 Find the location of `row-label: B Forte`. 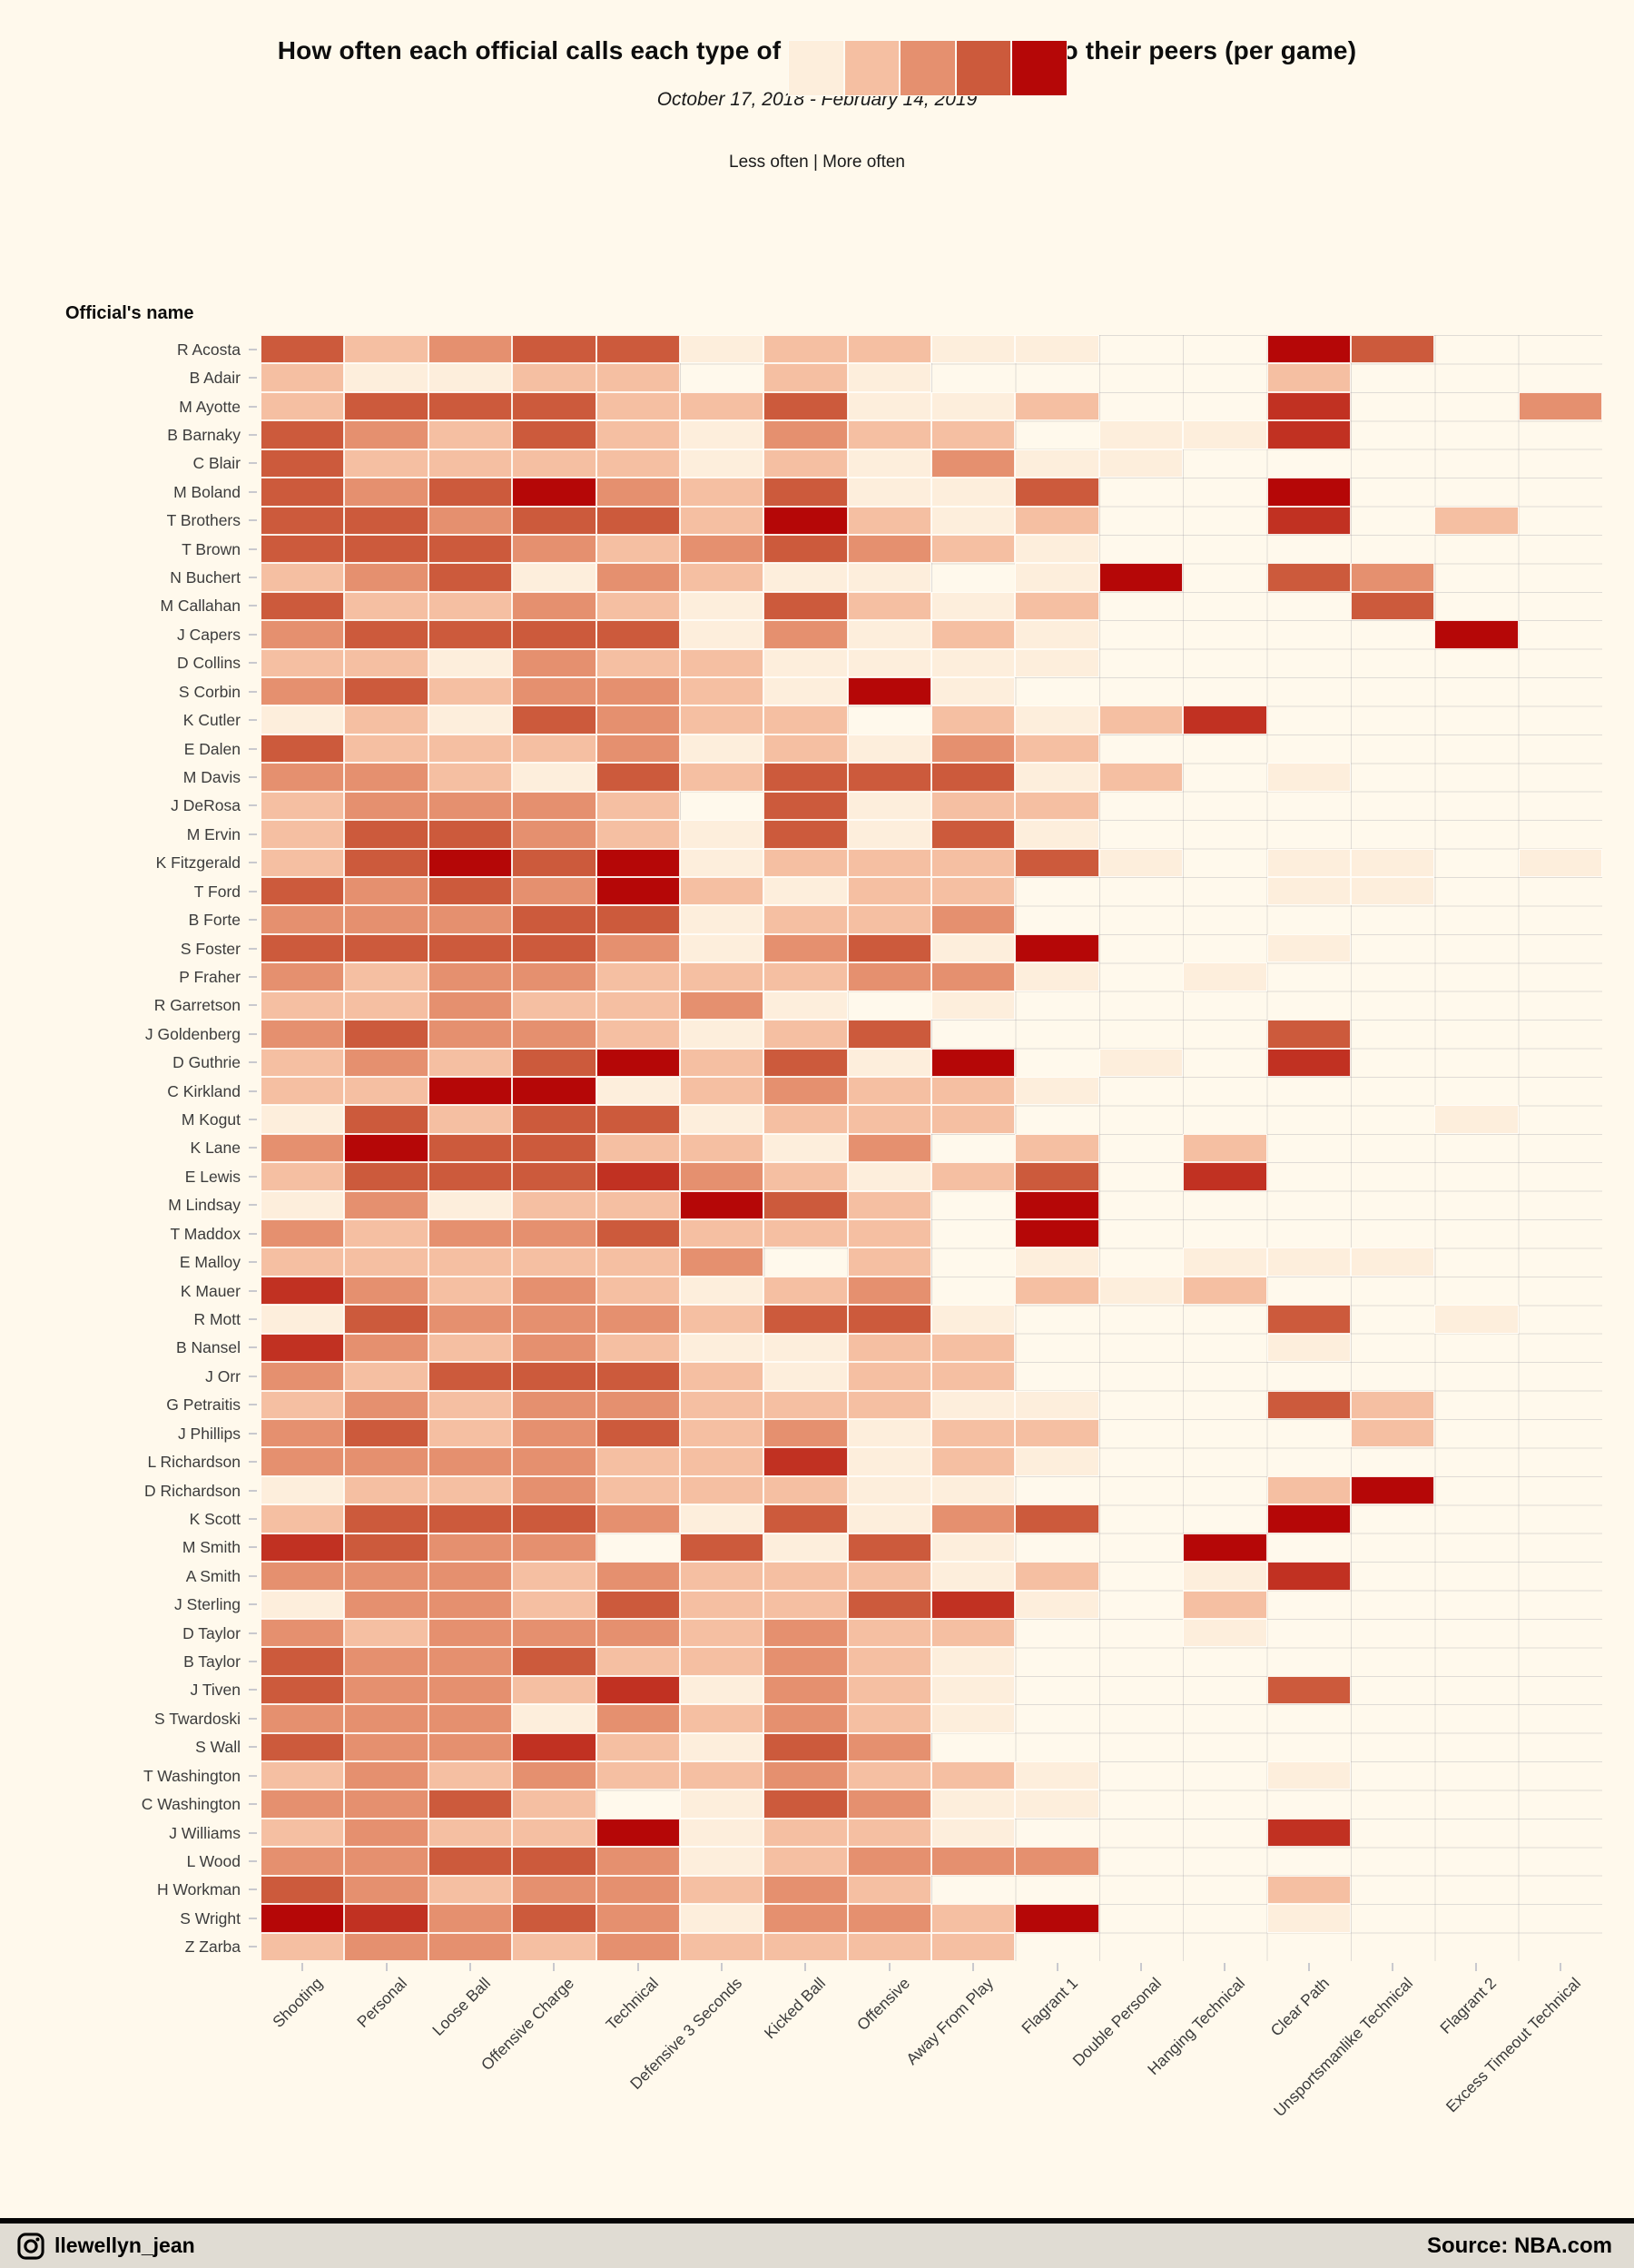

row-label: B Forte is located at coordinates (214, 920).